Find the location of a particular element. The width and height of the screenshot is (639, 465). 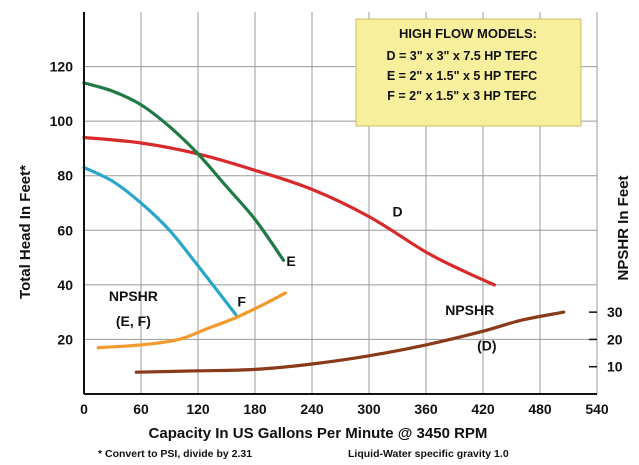

annotation-0: D is located at coordinates (397, 212).